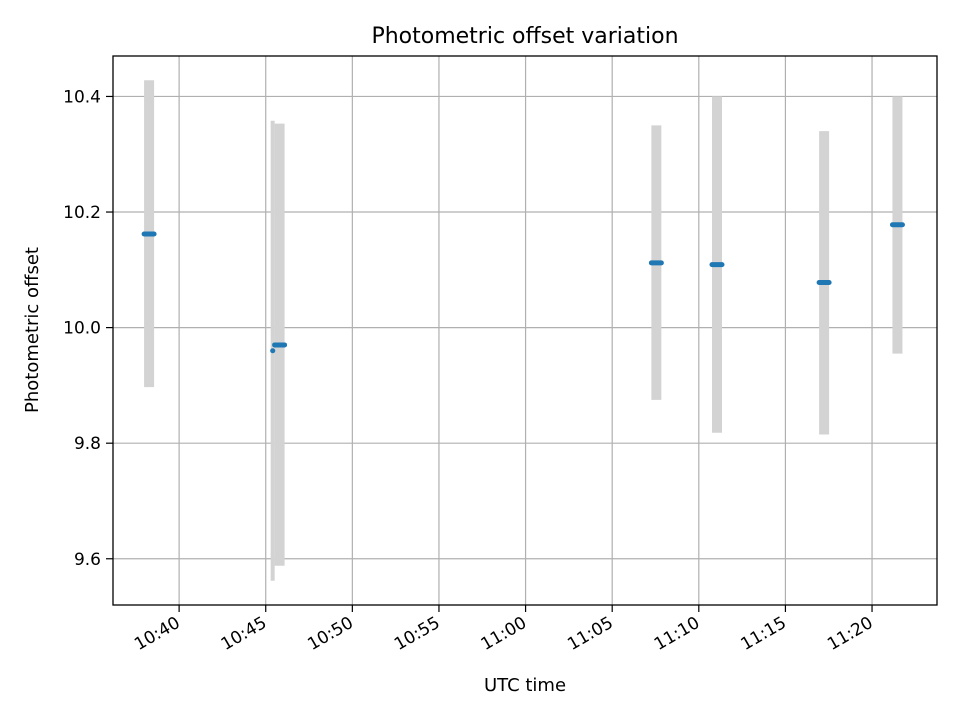 Image resolution: width=960 pixels, height=720 pixels. Describe the element at coordinates (504, 634) in the screenshot. I see `x-tick-label: 11:00` at that location.